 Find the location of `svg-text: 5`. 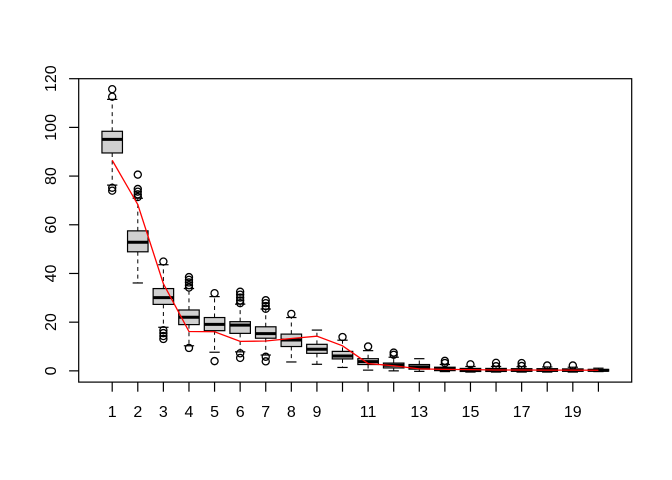

svg-text: 5 is located at coordinates (214, 412).